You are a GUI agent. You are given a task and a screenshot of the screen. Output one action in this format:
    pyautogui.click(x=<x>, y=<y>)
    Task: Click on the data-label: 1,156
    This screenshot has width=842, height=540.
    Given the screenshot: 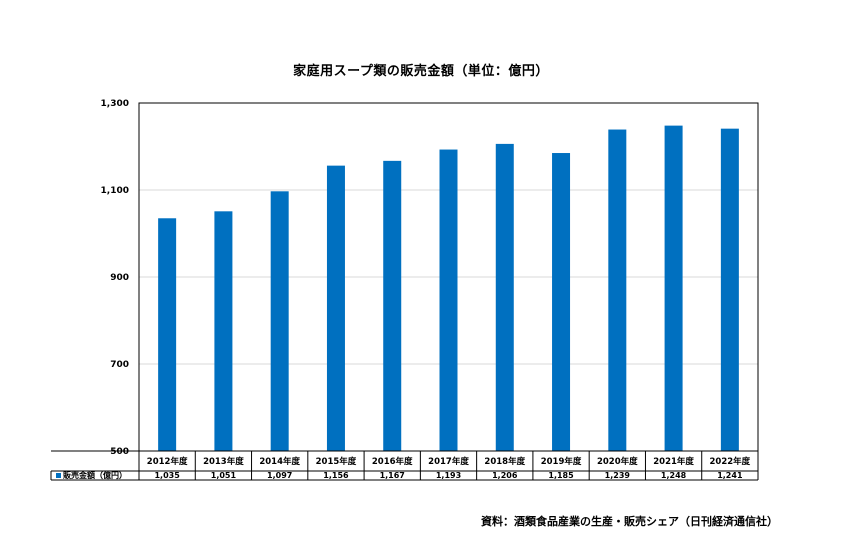 What is the action you would take?
    pyautogui.click(x=336, y=475)
    